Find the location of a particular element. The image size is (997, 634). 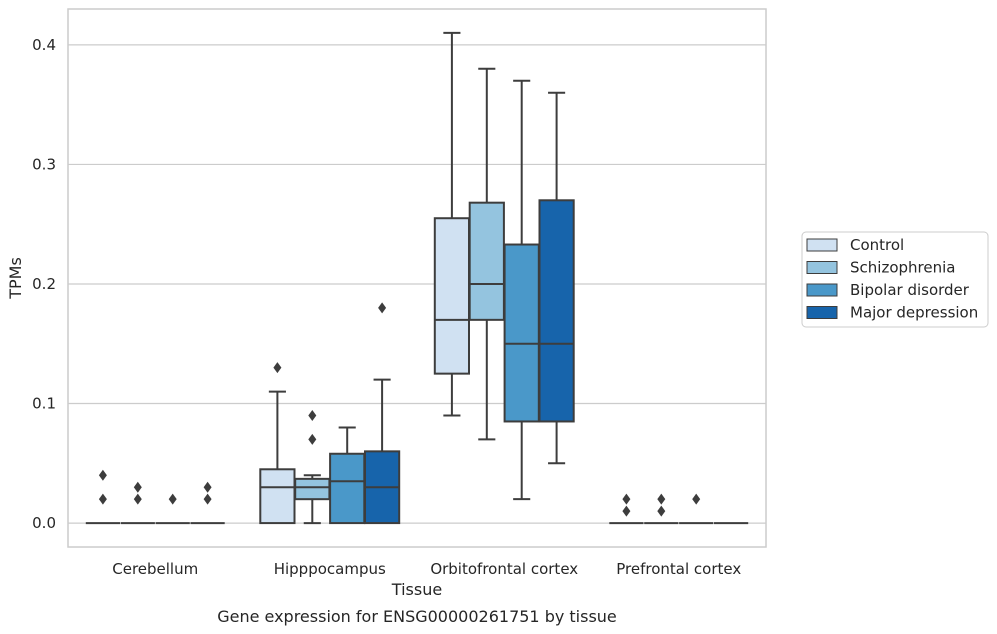

box-orbitofrontal-cortex-major-depression is located at coordinates (556, 278).